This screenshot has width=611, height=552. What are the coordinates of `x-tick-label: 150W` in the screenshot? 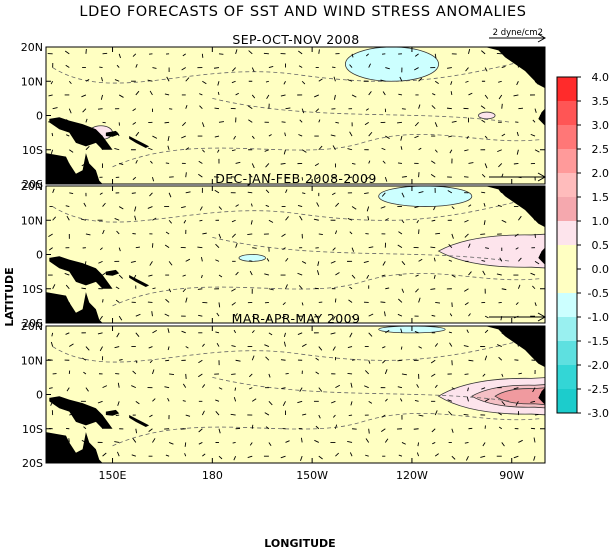 It's located at (312, 475).